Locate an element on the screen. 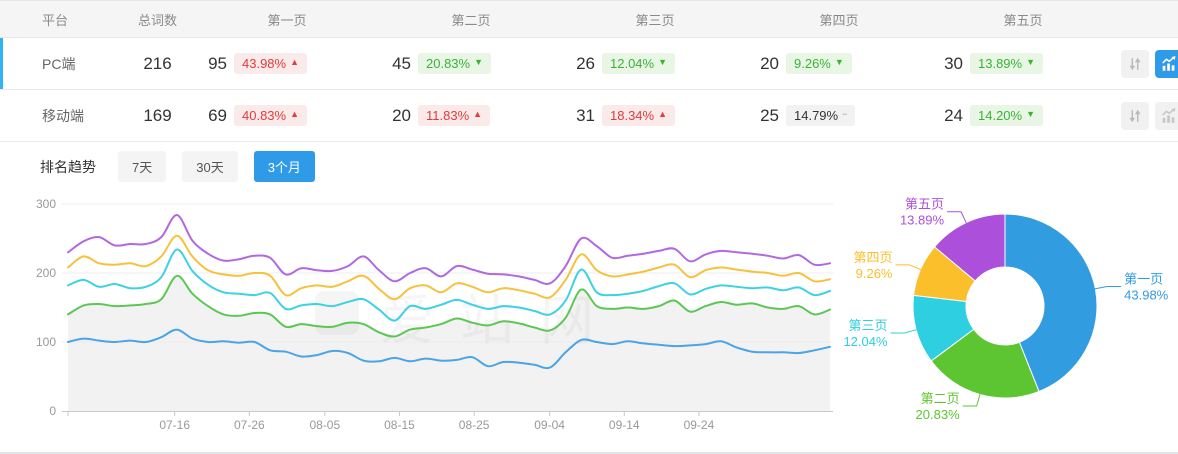  slice-percent: 43.98% is located at coordinates (1146, 294).